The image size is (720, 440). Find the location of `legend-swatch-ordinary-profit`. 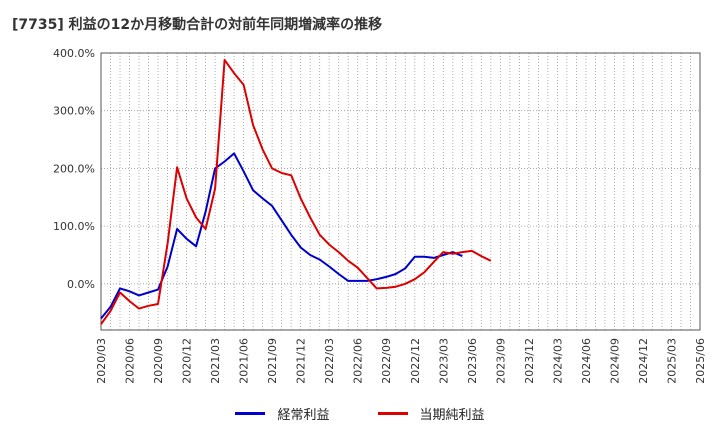

legend-swatch-ordinary-profit is located at coordinates (250, 413).